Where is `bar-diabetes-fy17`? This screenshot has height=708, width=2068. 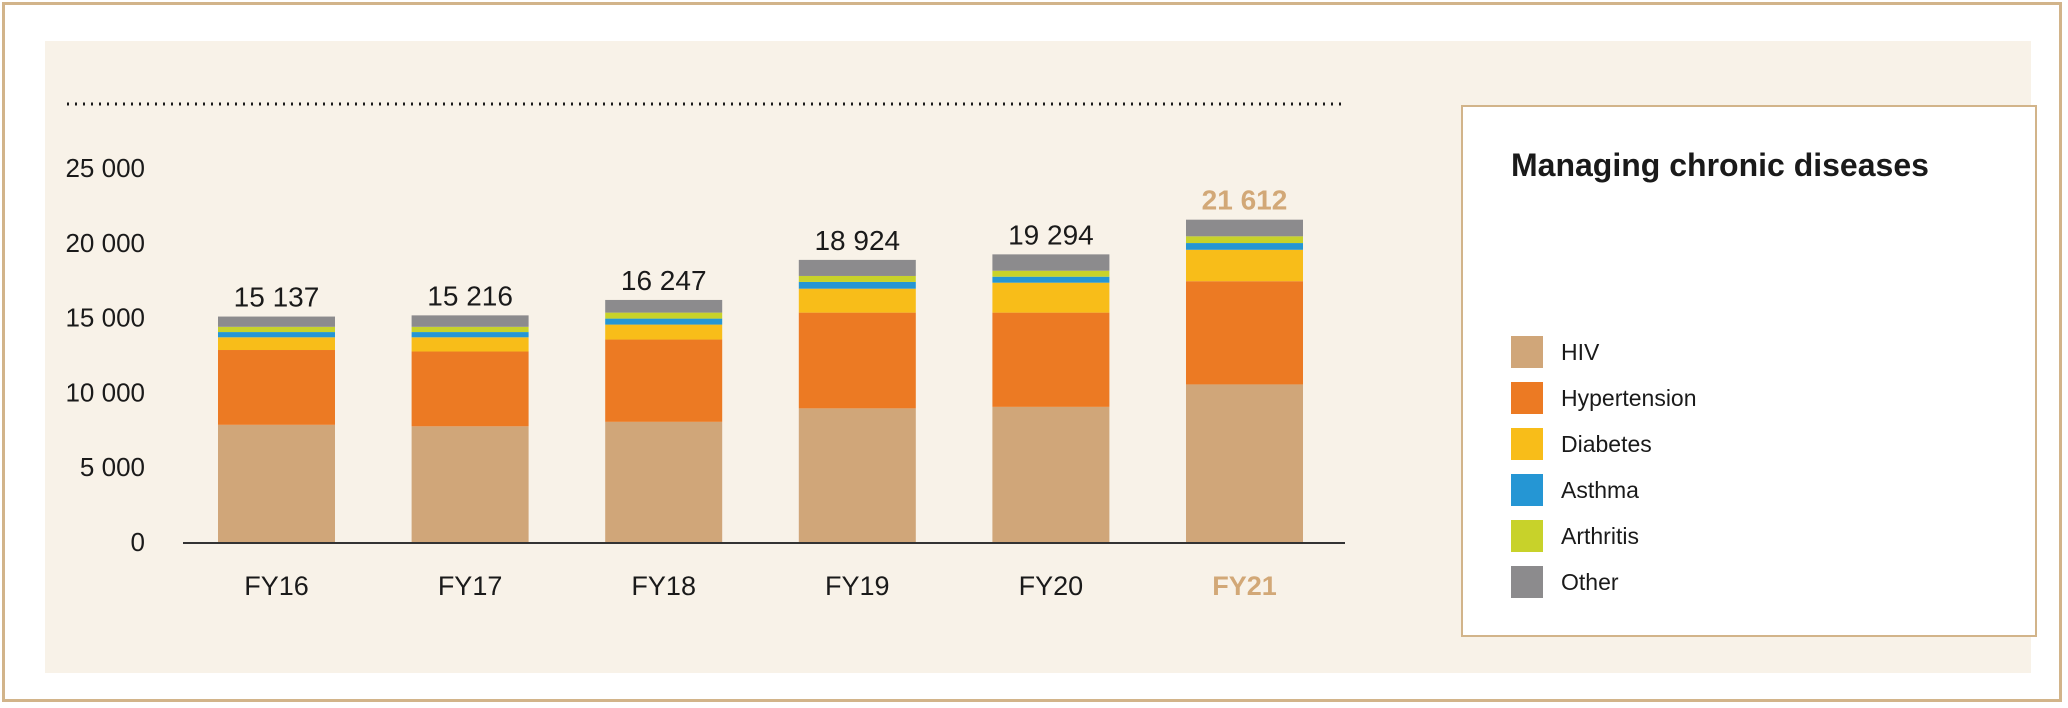
bar-diabetes-fy17 is located at coordinates (470, 344).